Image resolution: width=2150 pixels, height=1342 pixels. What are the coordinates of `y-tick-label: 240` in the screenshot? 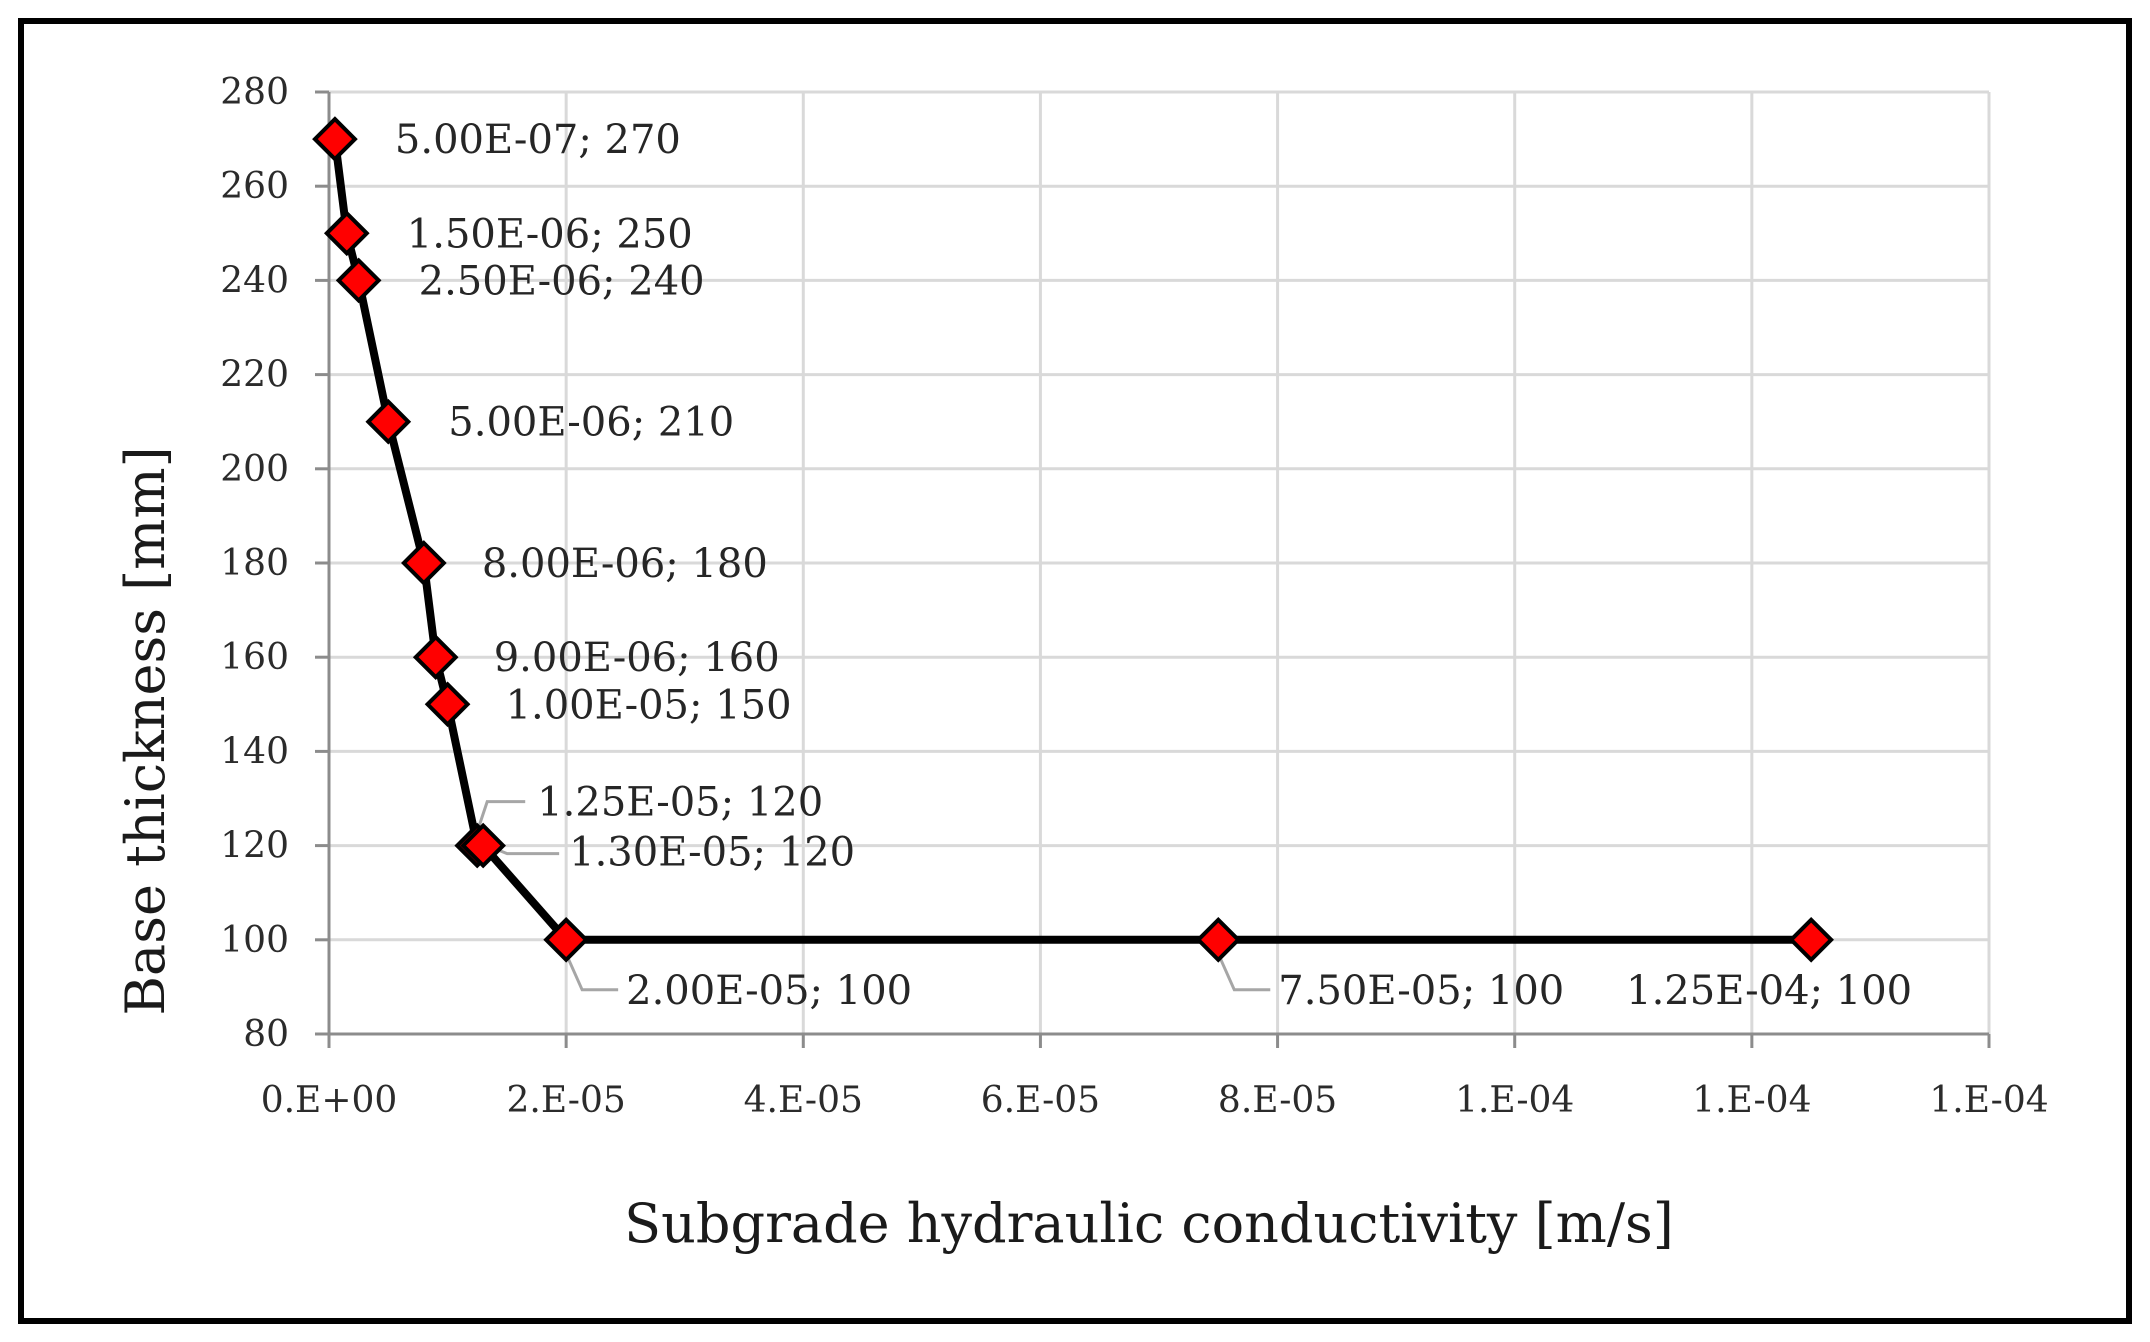 It's located at (254, 280).